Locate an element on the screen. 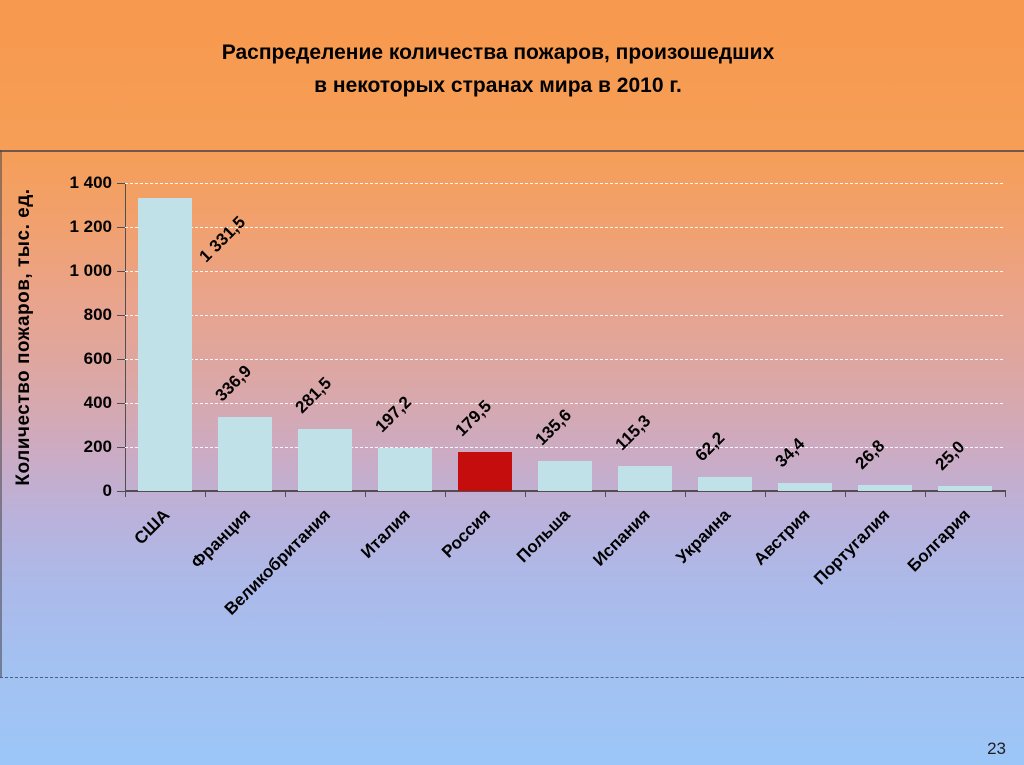 The width and height of the screenshot is (1024, 765). y-axis-line is located at coordinates (125, 340).